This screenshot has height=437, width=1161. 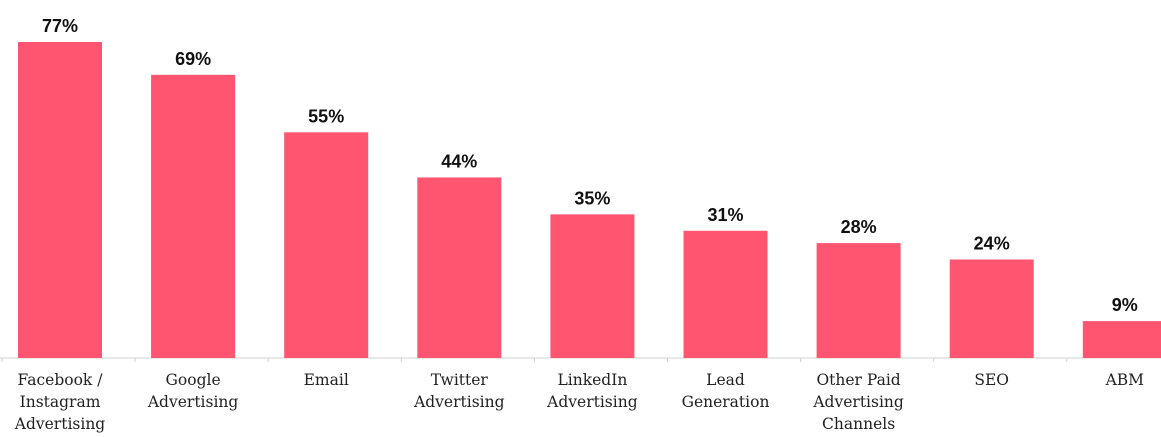 What do you see at coordinates (459, 391) in the screenshot?
I see `category-label-4: Twitter Advertising` at bounding box center [459, 391].